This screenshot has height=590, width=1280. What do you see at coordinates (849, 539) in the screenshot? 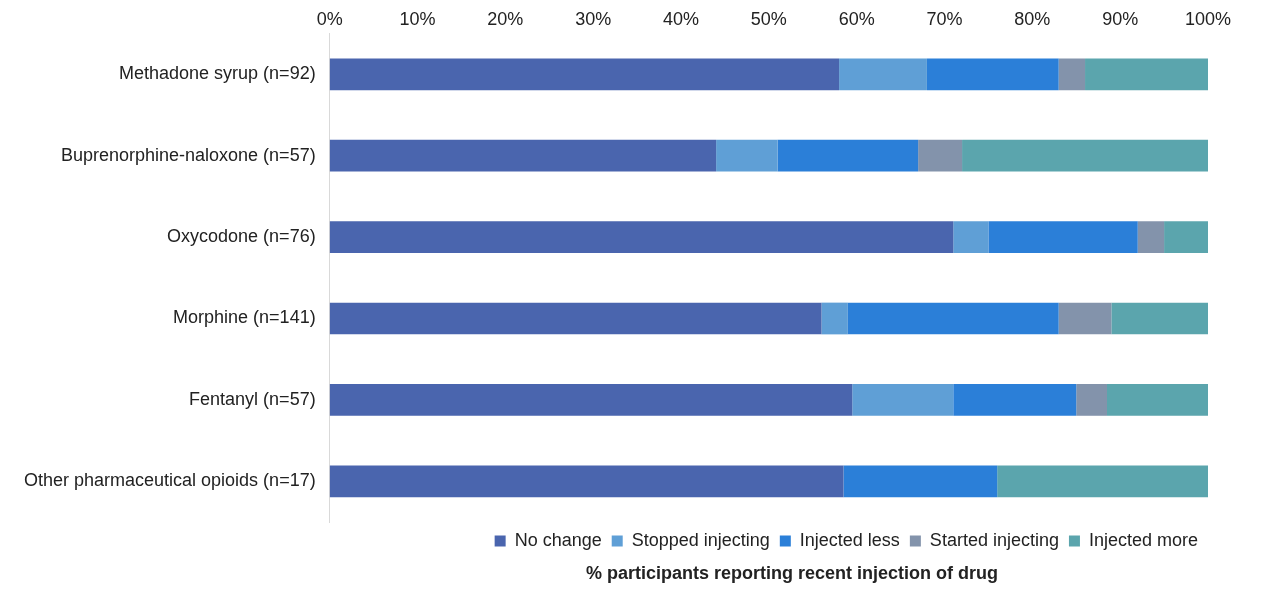
I see `legend-label: Injected less` at bounding box center [849, 539].